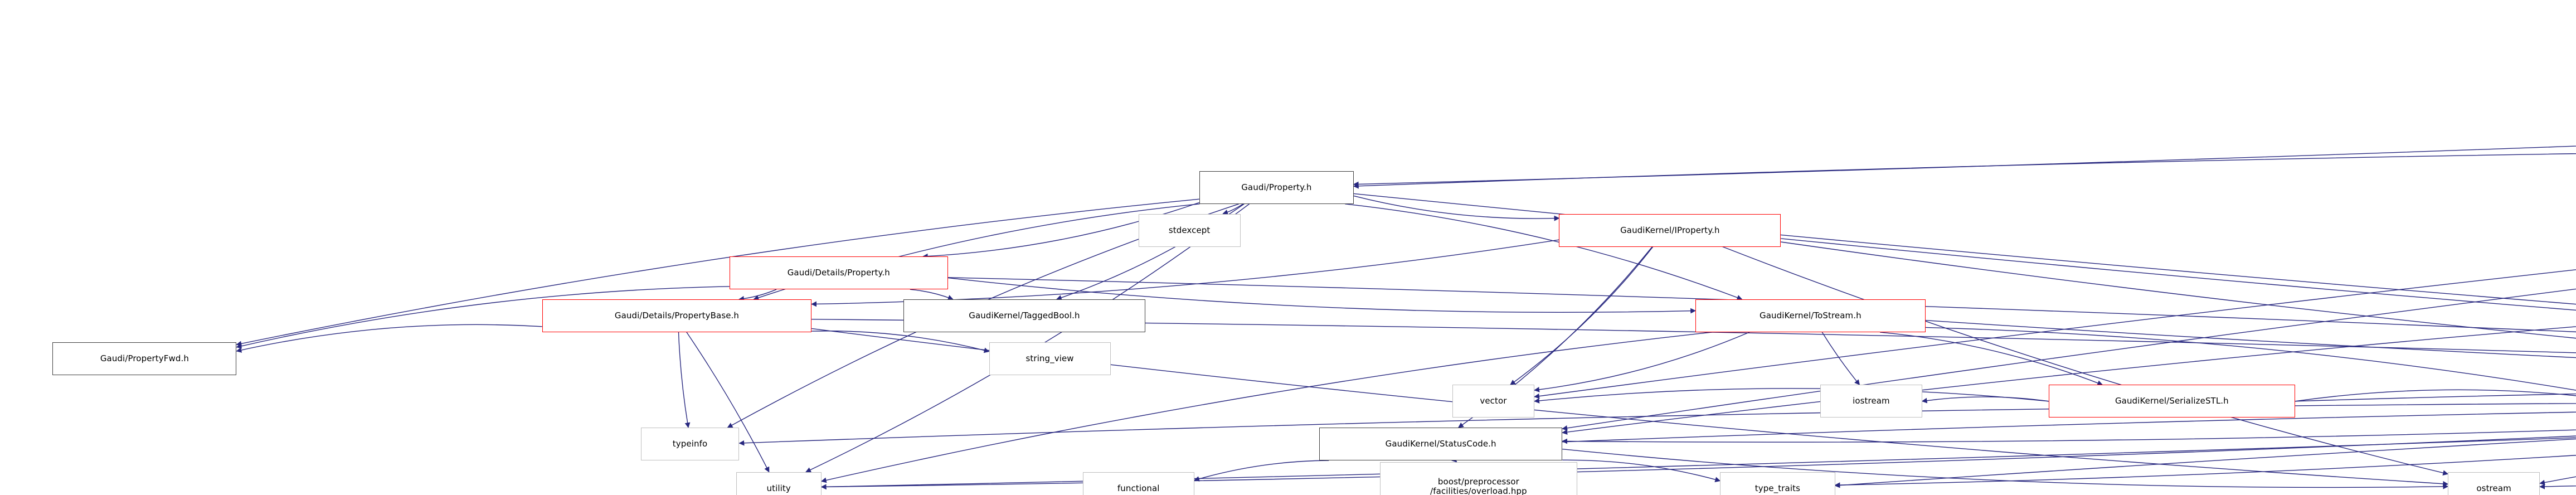  I want to click on graph-node-propertyfwd: Gaudi/PropertyFwd.h, so click(144, 358).